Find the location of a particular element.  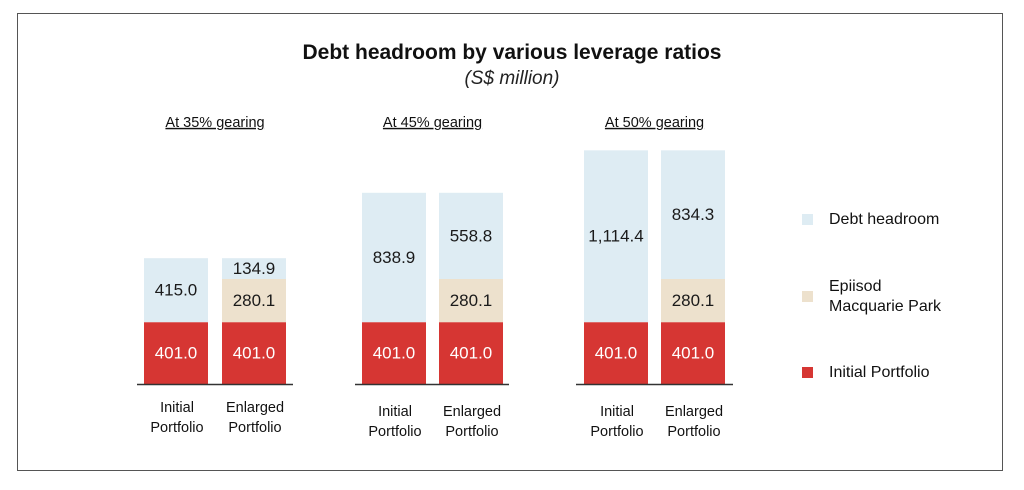

chart-subtitle: (S$ million) is located at coordinates (512, 78).